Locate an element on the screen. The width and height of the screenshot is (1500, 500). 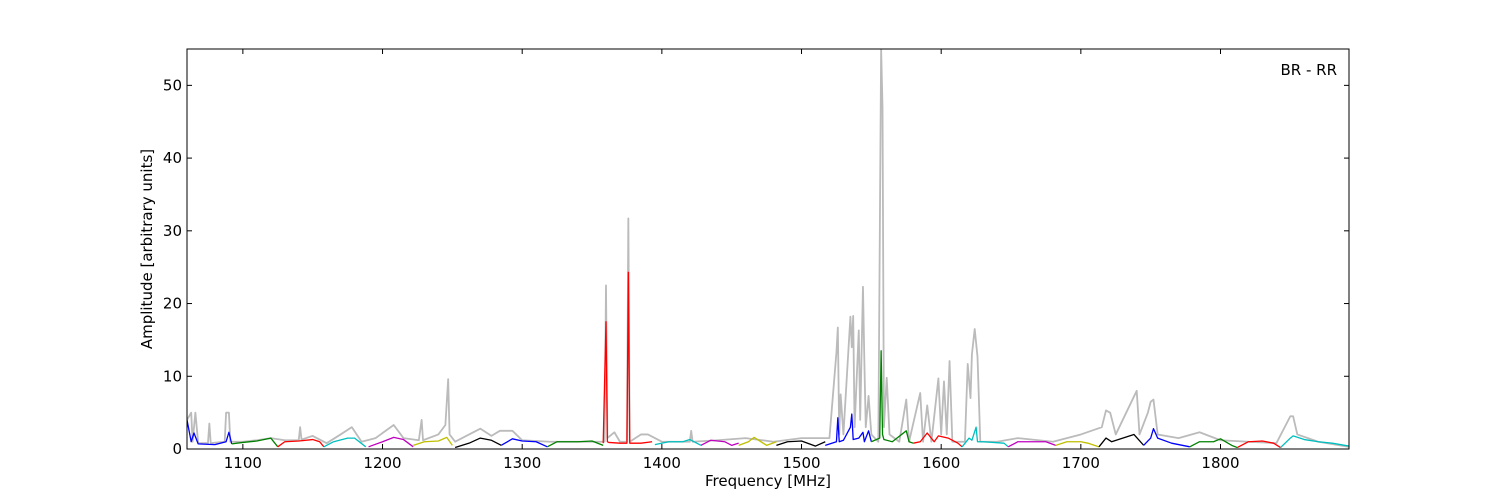
x-axis-label: Frequency [MHz] is located at coordinates (768, 481).